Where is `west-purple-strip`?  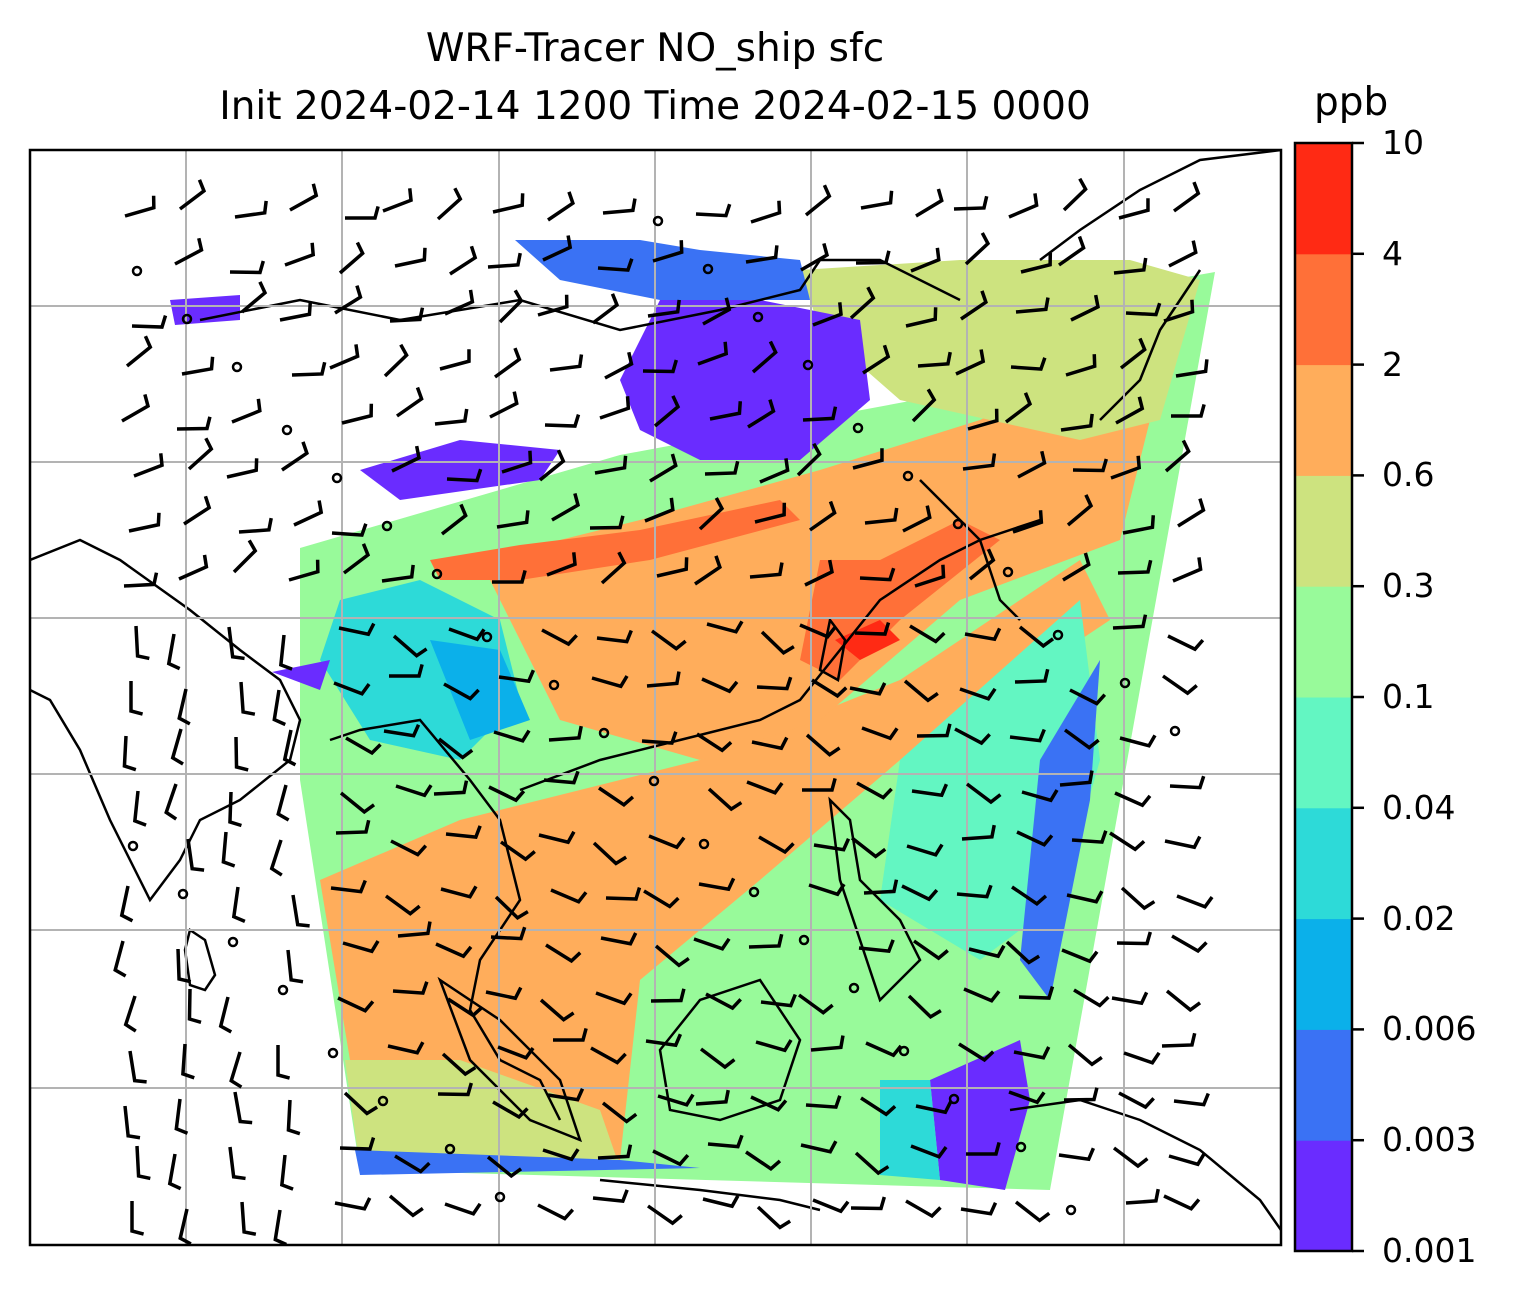
west-purple-strip is located at coordinates (460, 470).